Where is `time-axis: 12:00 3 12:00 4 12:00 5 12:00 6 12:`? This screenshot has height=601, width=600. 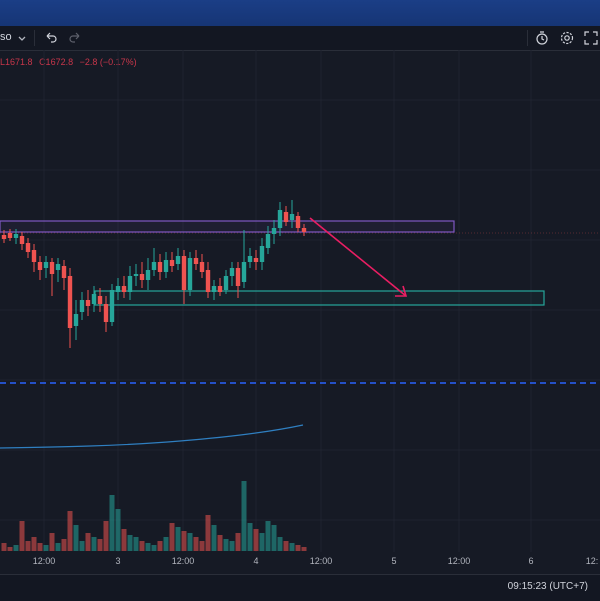 time-axis: 12:00 3 12:00 4 12:00 5 12:00 6 12: is located at coordinates (300, 561).